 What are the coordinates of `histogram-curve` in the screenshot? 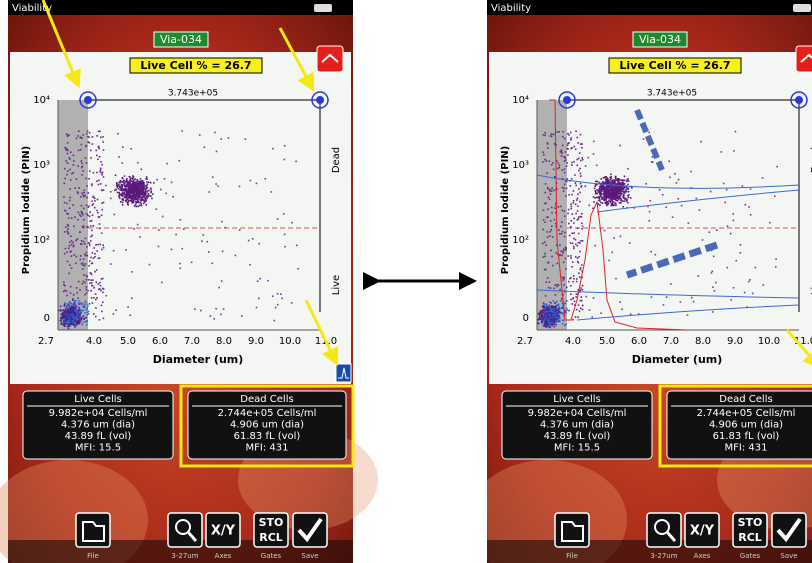 It's located at (618, 215).